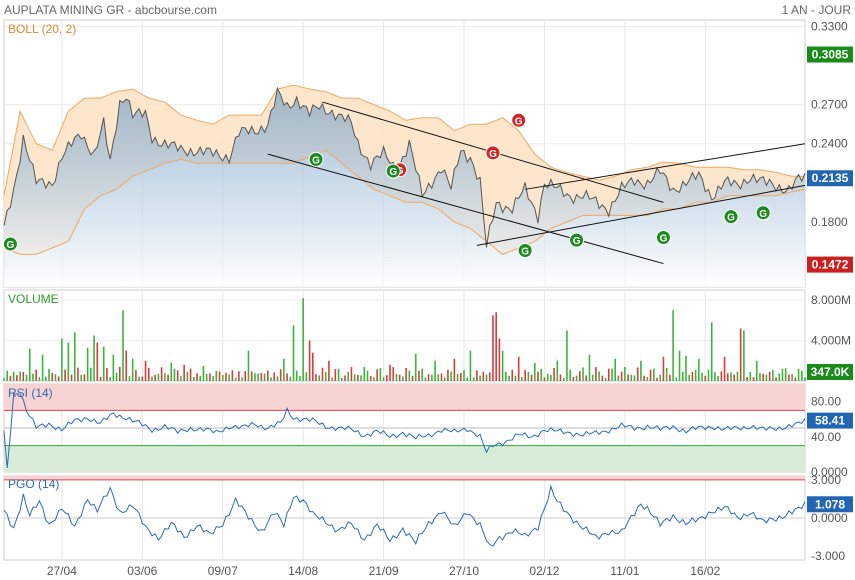 This screenshot has height=580, width=855. What do you see at coordinates (830, 504) in the screenshot?
I see `pgo-last-badge-text: 1.078` at bounding box center [830, 504].